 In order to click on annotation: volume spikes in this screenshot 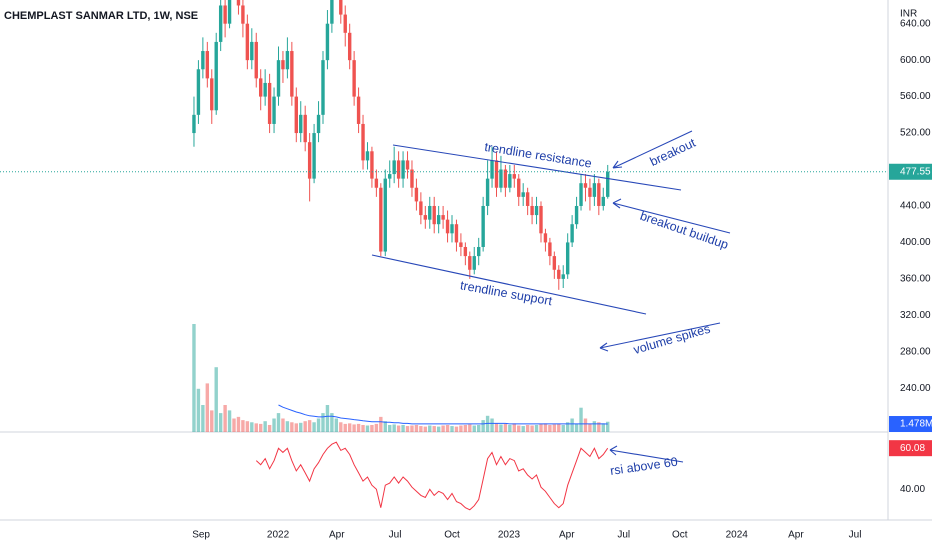, I will do `click(672, 339)`.